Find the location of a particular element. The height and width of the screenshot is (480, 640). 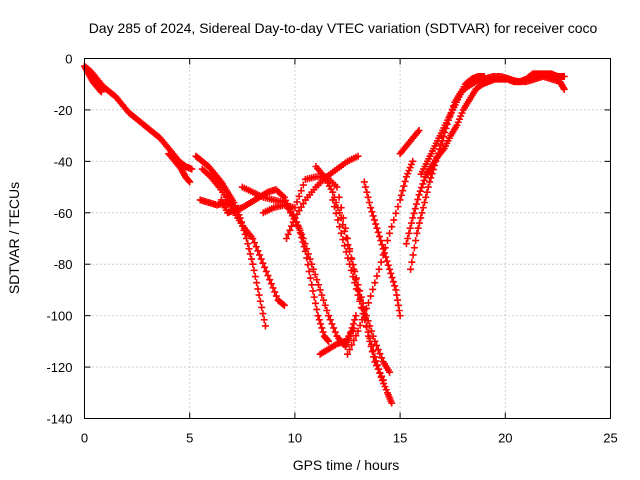

y-tick-label: -140 is located at coordinates (59, 419).